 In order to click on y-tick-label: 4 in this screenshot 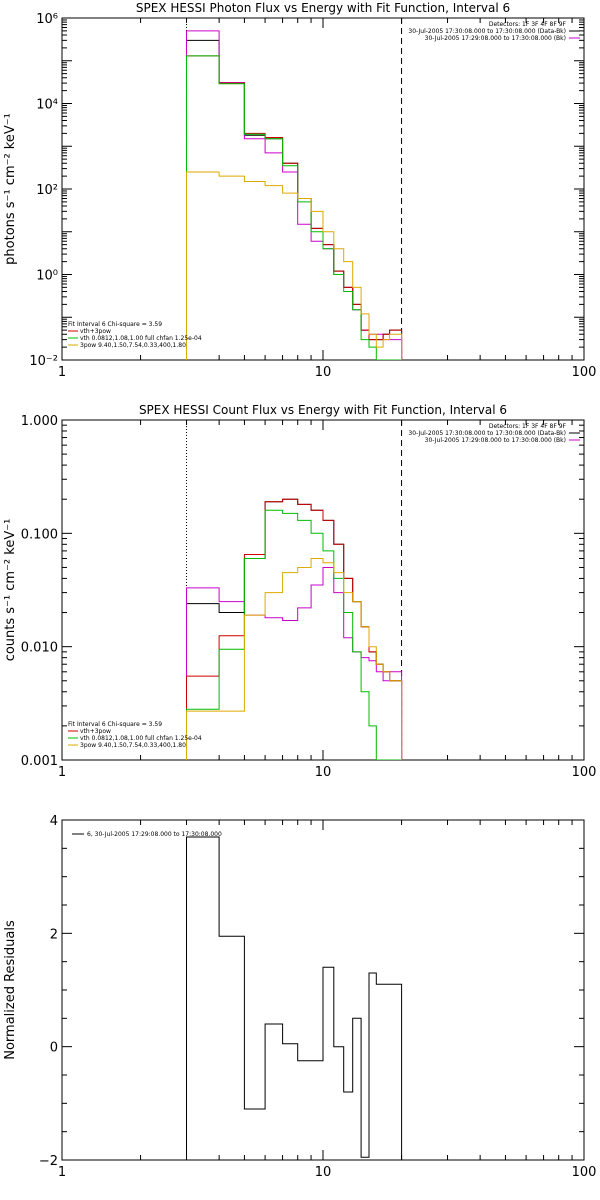, I will do `click(54, 821)`.